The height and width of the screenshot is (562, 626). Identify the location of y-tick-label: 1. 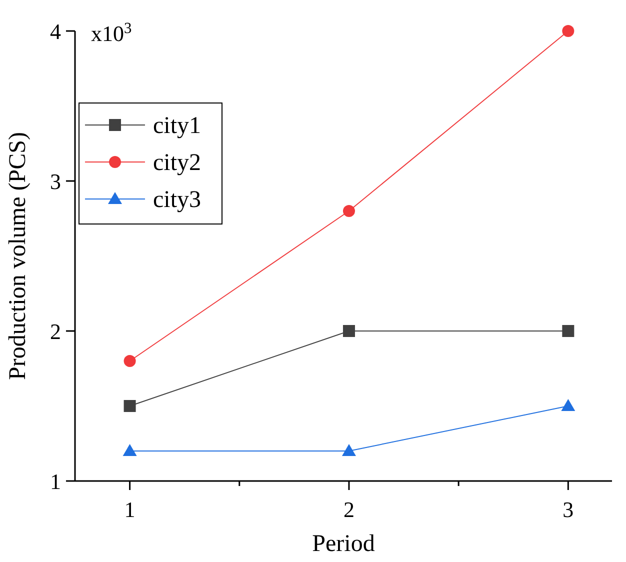
(55, 481).